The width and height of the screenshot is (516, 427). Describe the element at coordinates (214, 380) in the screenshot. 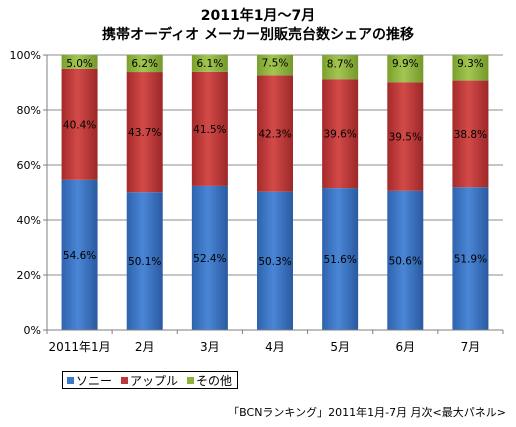

I see `legend-label-other: その他` at that location.